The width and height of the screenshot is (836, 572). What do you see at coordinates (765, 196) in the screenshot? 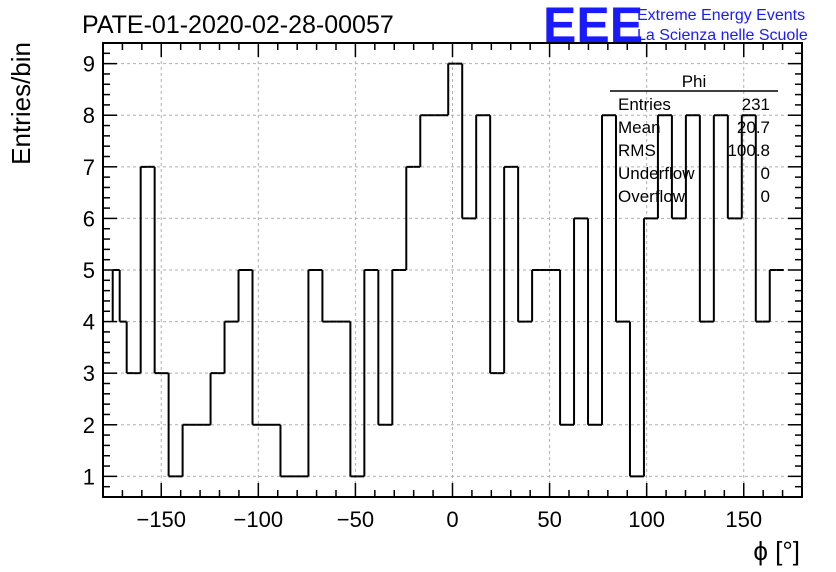
I see `stats-value-overflow: 0` at bounding box center [765, 196].